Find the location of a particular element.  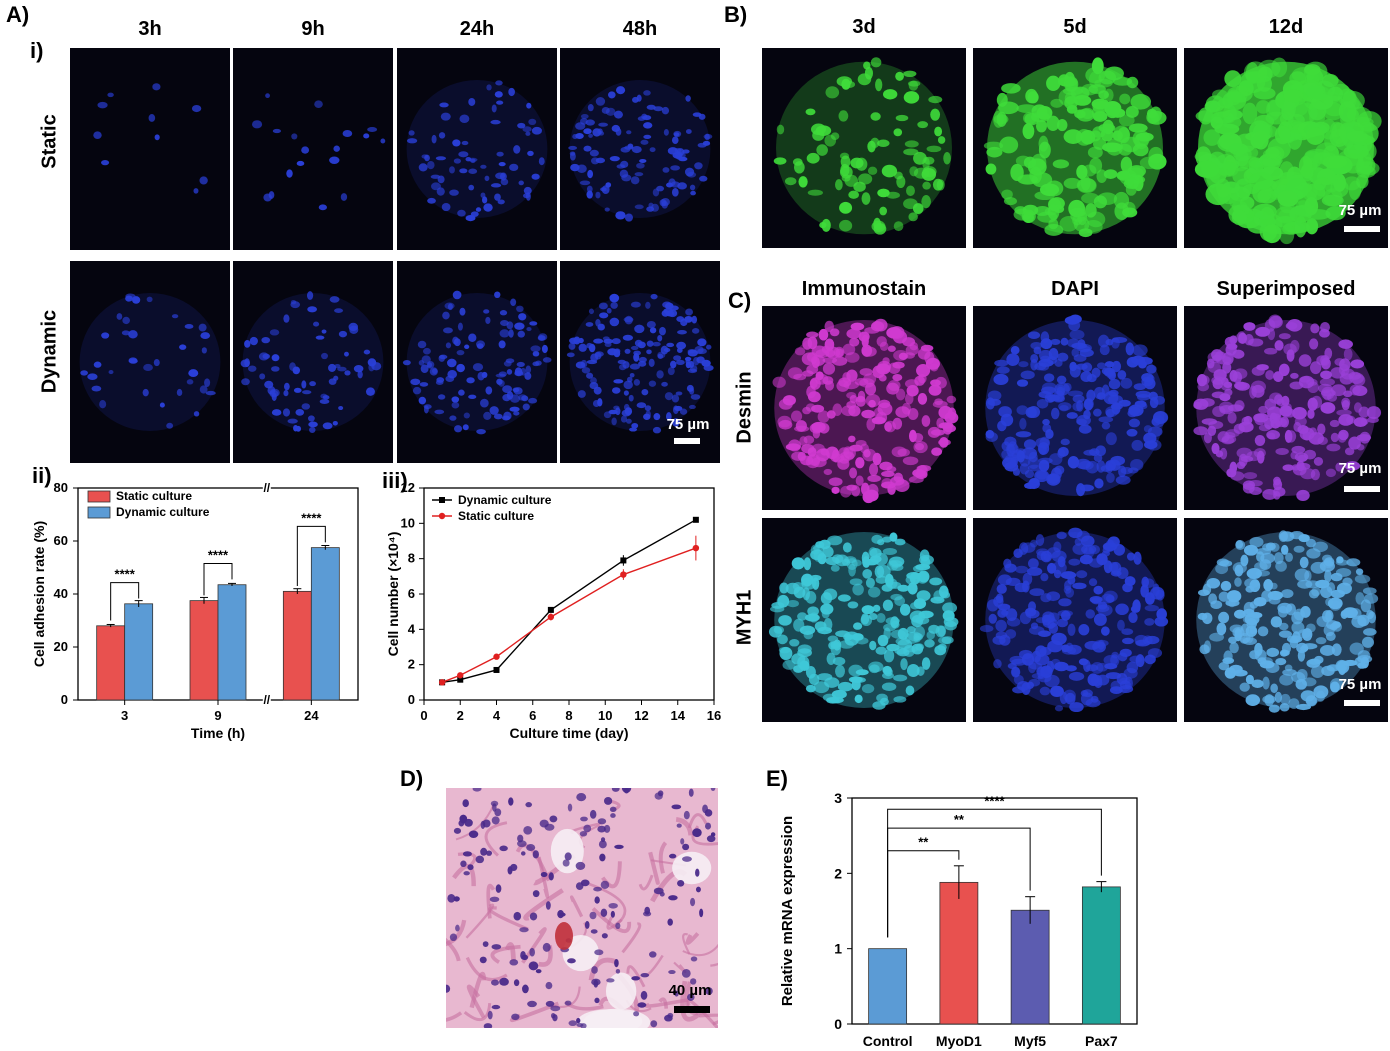

panel-label-a: A) is located at coordinates (18, 14).